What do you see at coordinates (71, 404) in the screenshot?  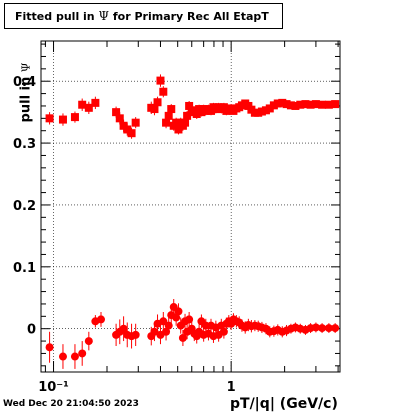 I see `timestamp: Wed Dec 20 21:04:50 2023` at bounding box center [71, 404].